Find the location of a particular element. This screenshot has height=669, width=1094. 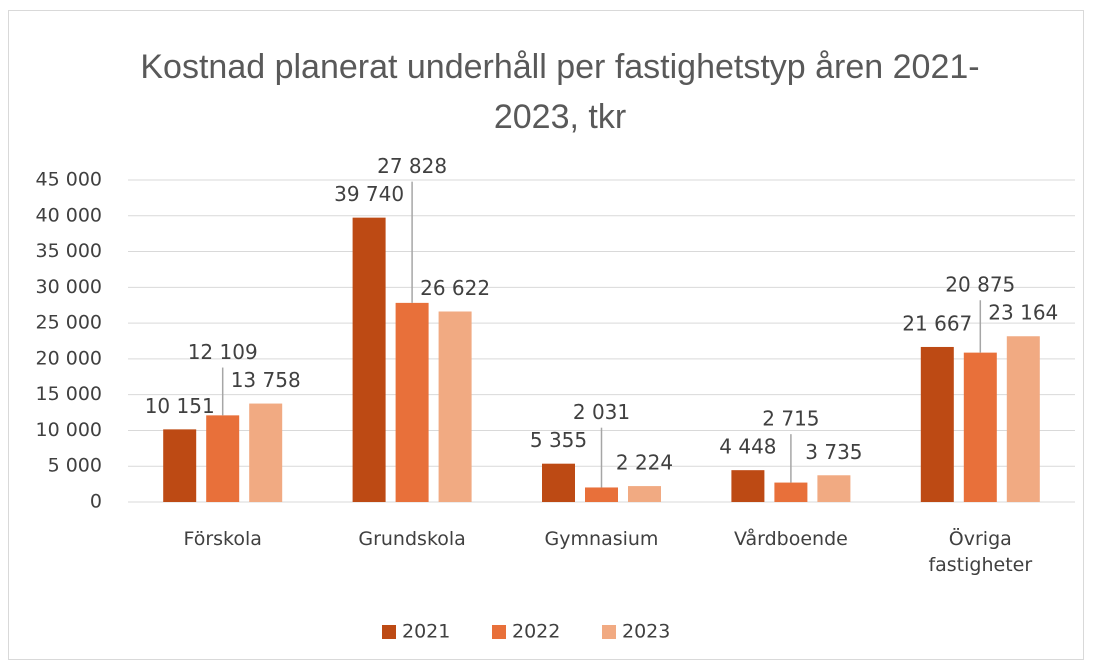

y-tick-label: 5 000 is located at coordinates (75, 466).